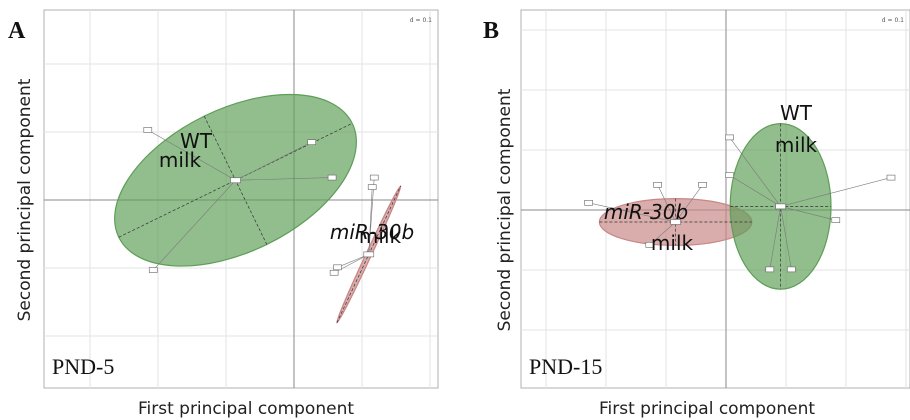 Image resolution: width=910 pixels, height=420 pixels. What do you see at coordinates (491, 31) in the screenshot?
I see `panel-letter: B` at bounding box center [491, 31].